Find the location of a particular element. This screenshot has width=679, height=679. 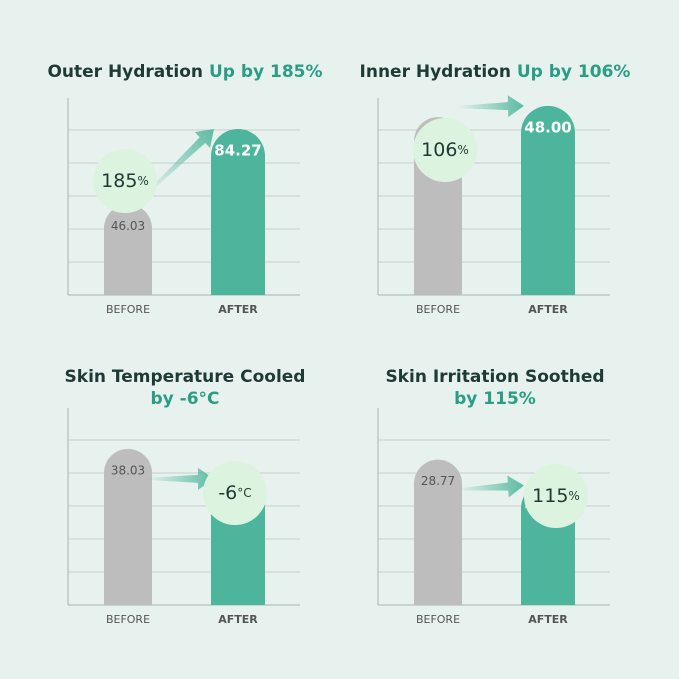

value-label: 46.03 is located at coordinates (128, 226).